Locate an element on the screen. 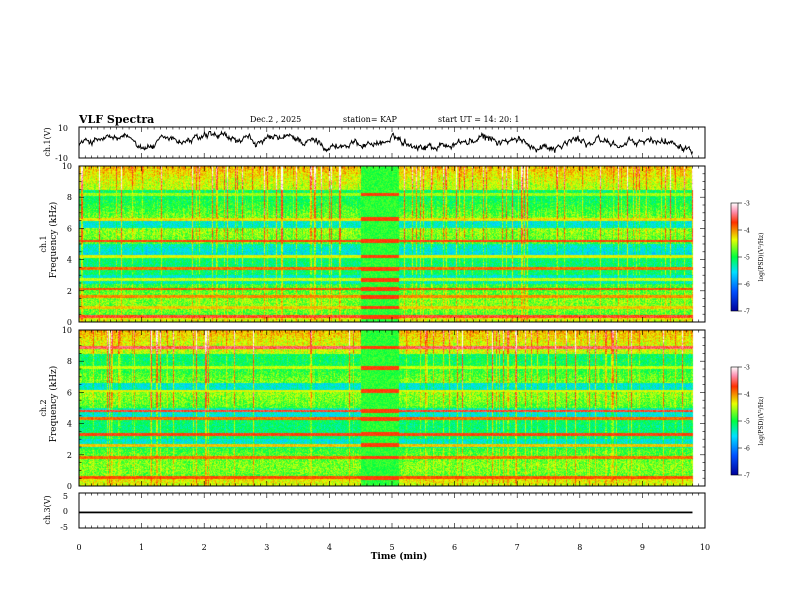  ch1-waveform-panel: 10 -10 ch.1(V) is located at coordinates (374, 143).